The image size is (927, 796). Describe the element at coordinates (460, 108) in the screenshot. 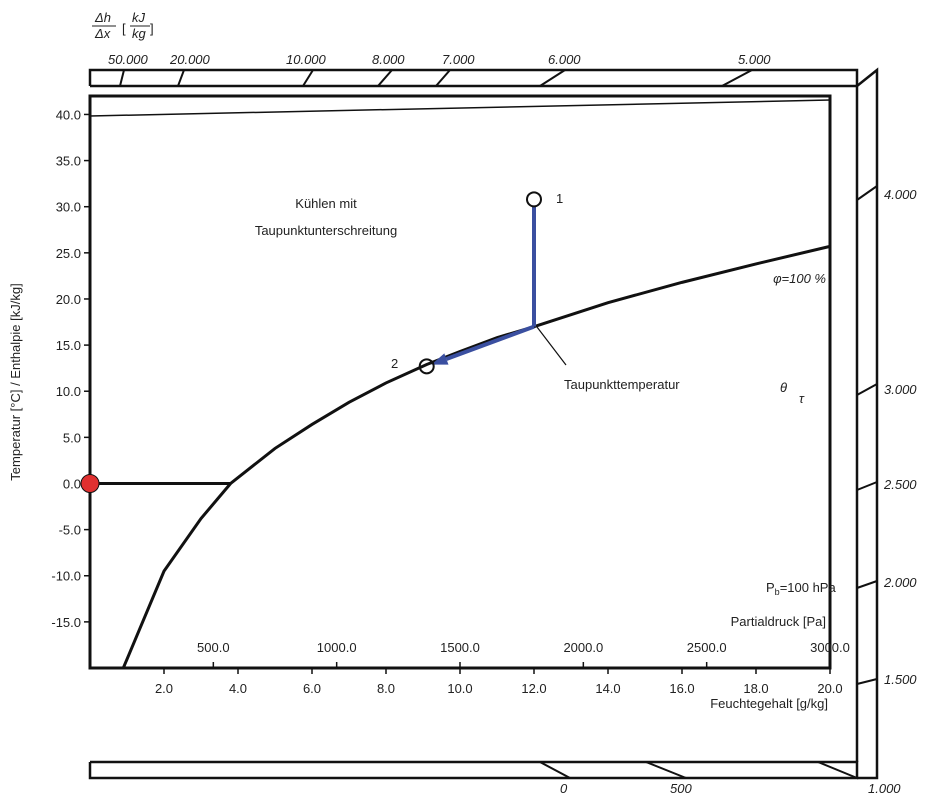

I see `enthalpy-guide-line` at that location.